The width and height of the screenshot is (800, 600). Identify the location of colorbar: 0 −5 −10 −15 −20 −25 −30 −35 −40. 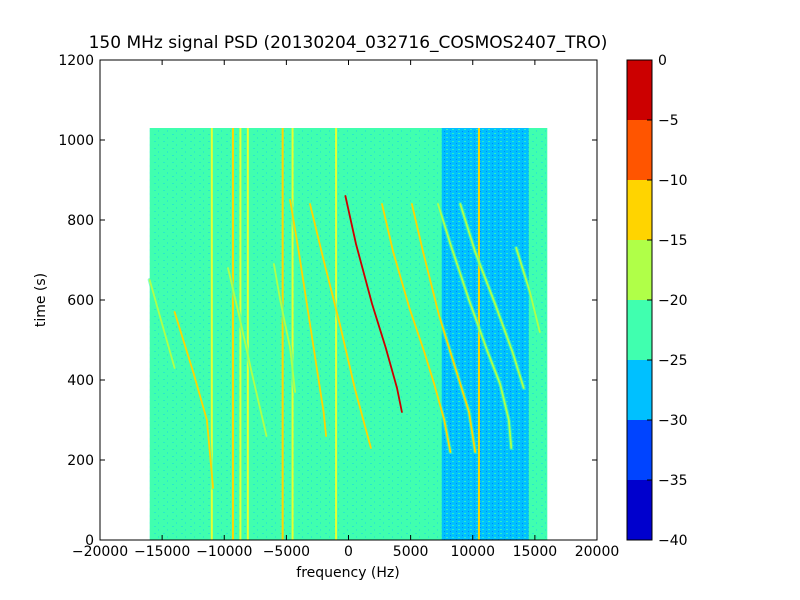
(657, 301).